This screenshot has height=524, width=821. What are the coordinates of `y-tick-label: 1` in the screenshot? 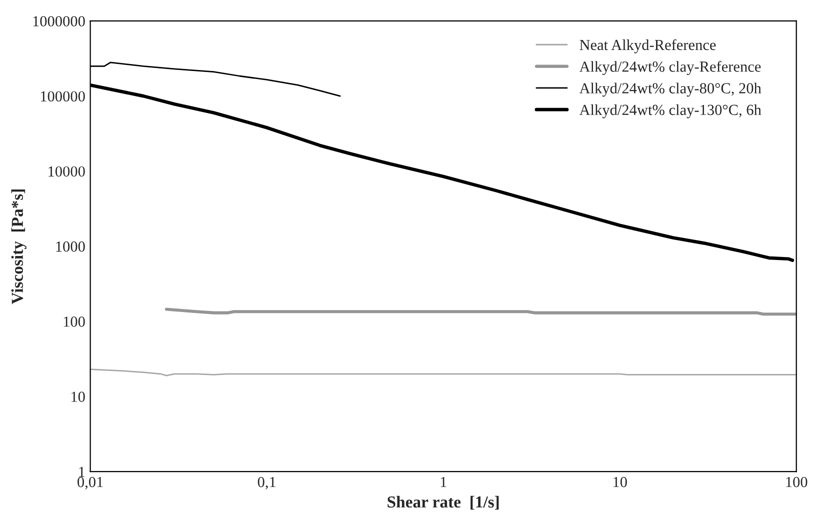 It's located at (82, 471).